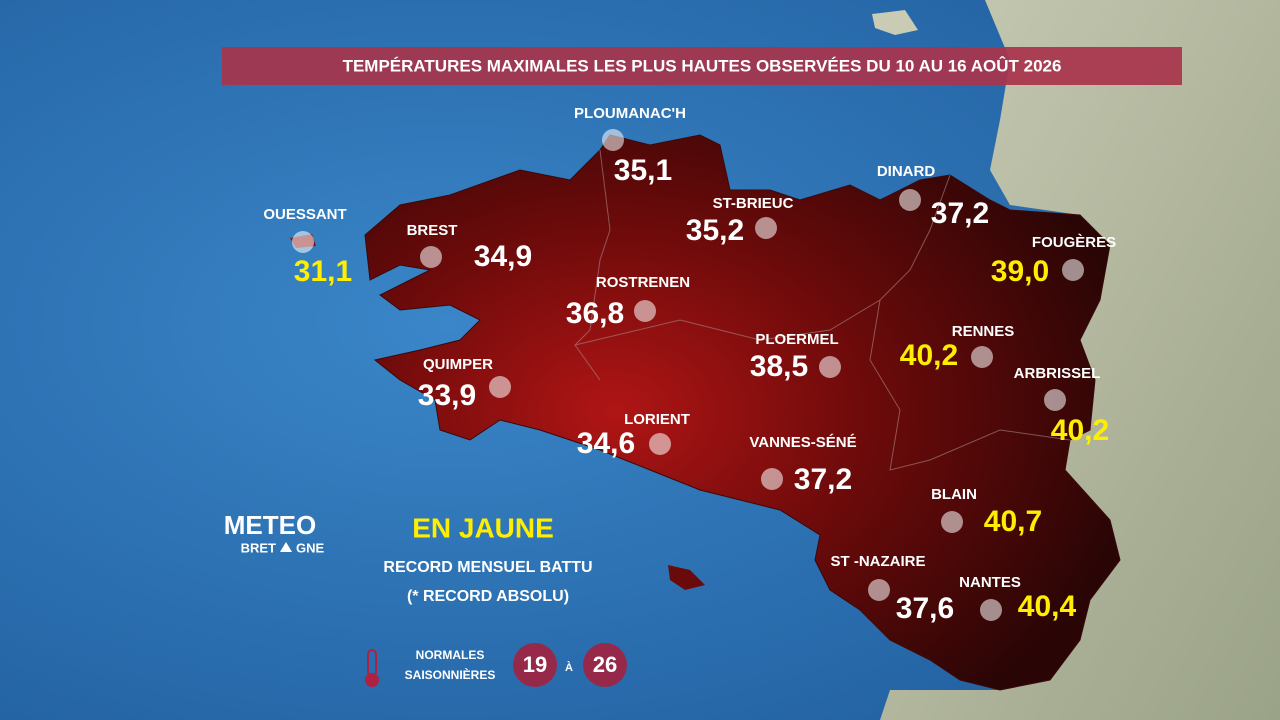 This screenshot has height=720, width=1280. I want to click on legend-text: RECORD MENSUEL BATTU, so click(487, 567).